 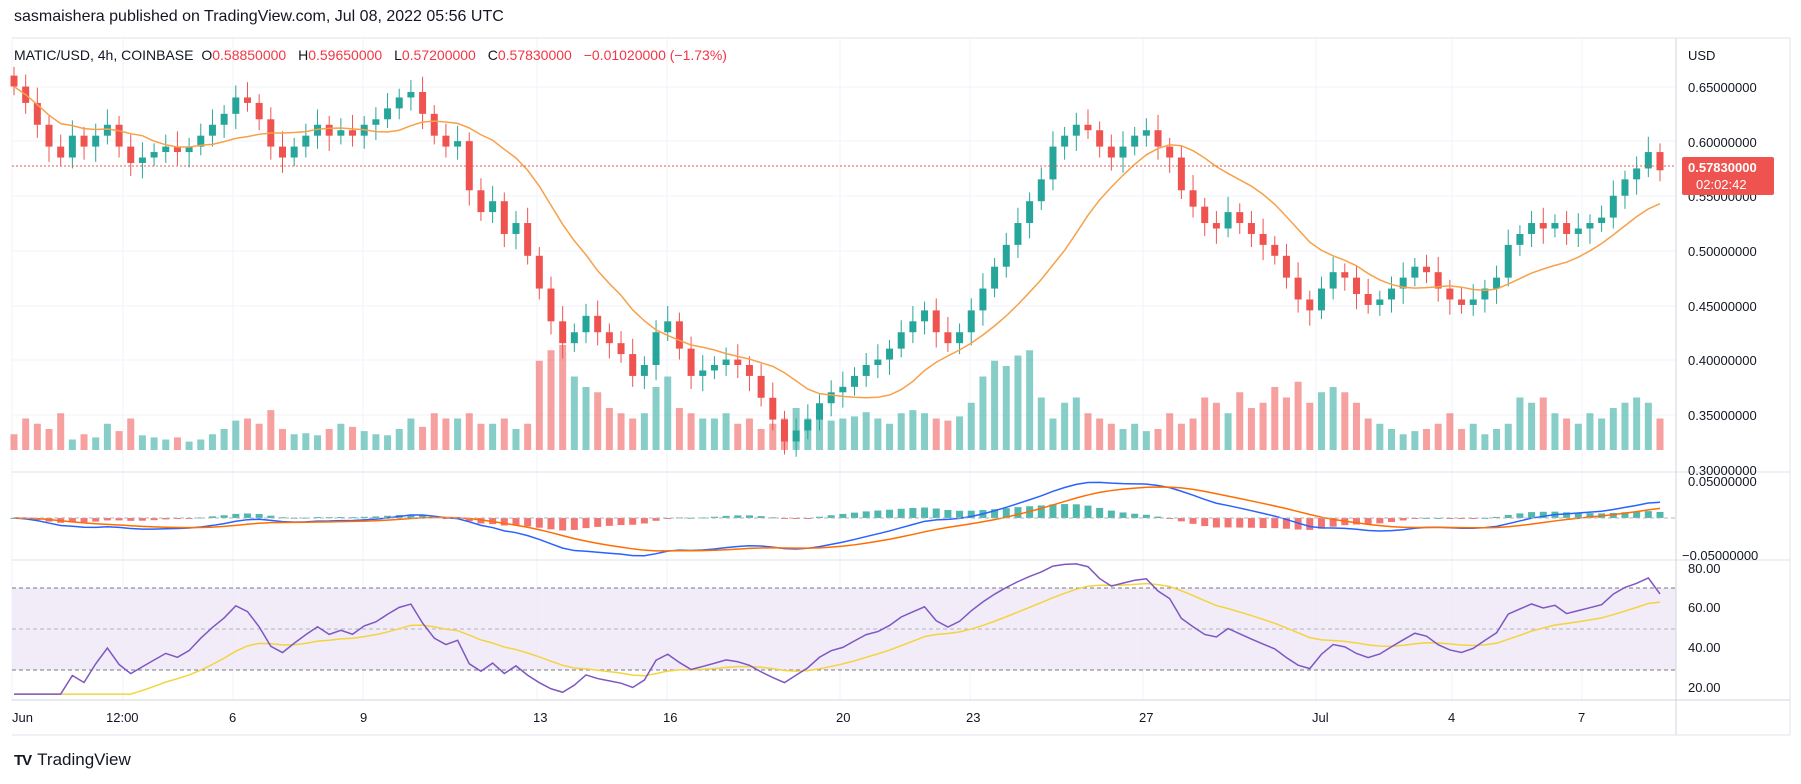 What do you see at coordinates (207, 55) in the screenshot?
I see `open-label: O` at bounding box center [207, 55].